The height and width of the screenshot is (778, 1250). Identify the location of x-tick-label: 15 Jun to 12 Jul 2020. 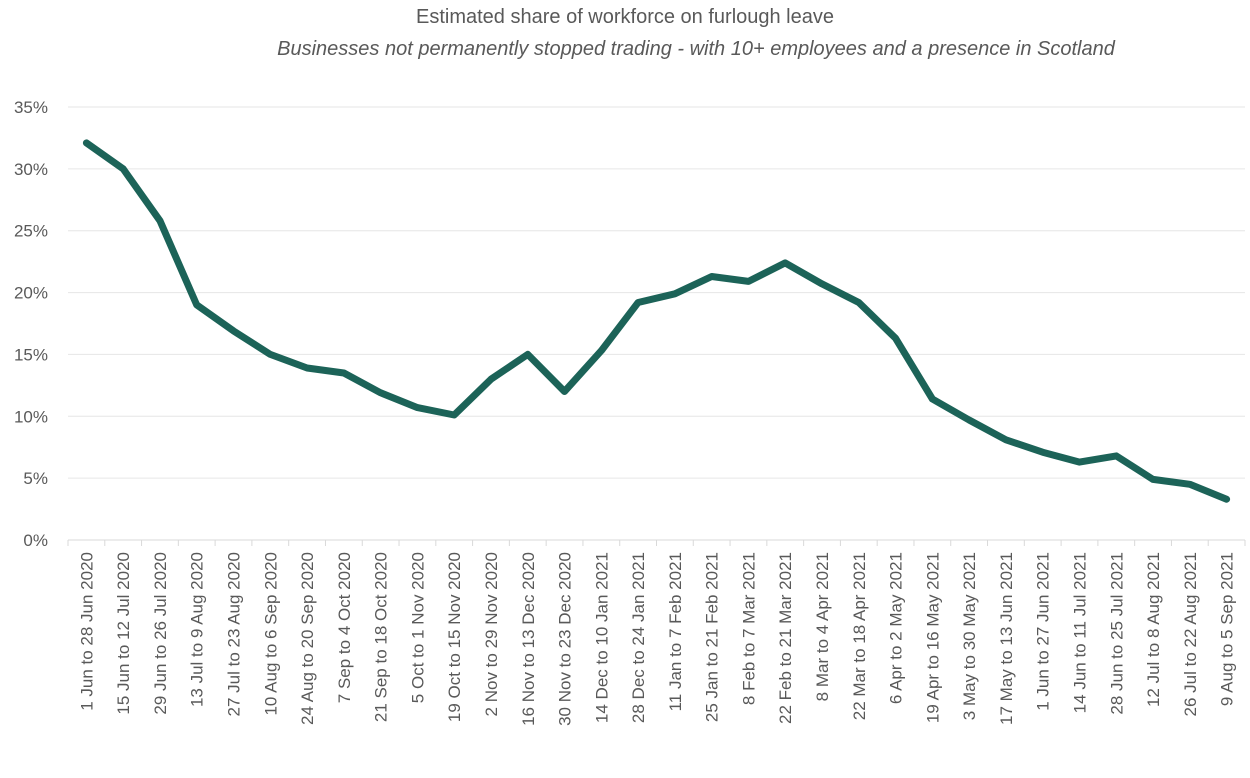
(123, 633).